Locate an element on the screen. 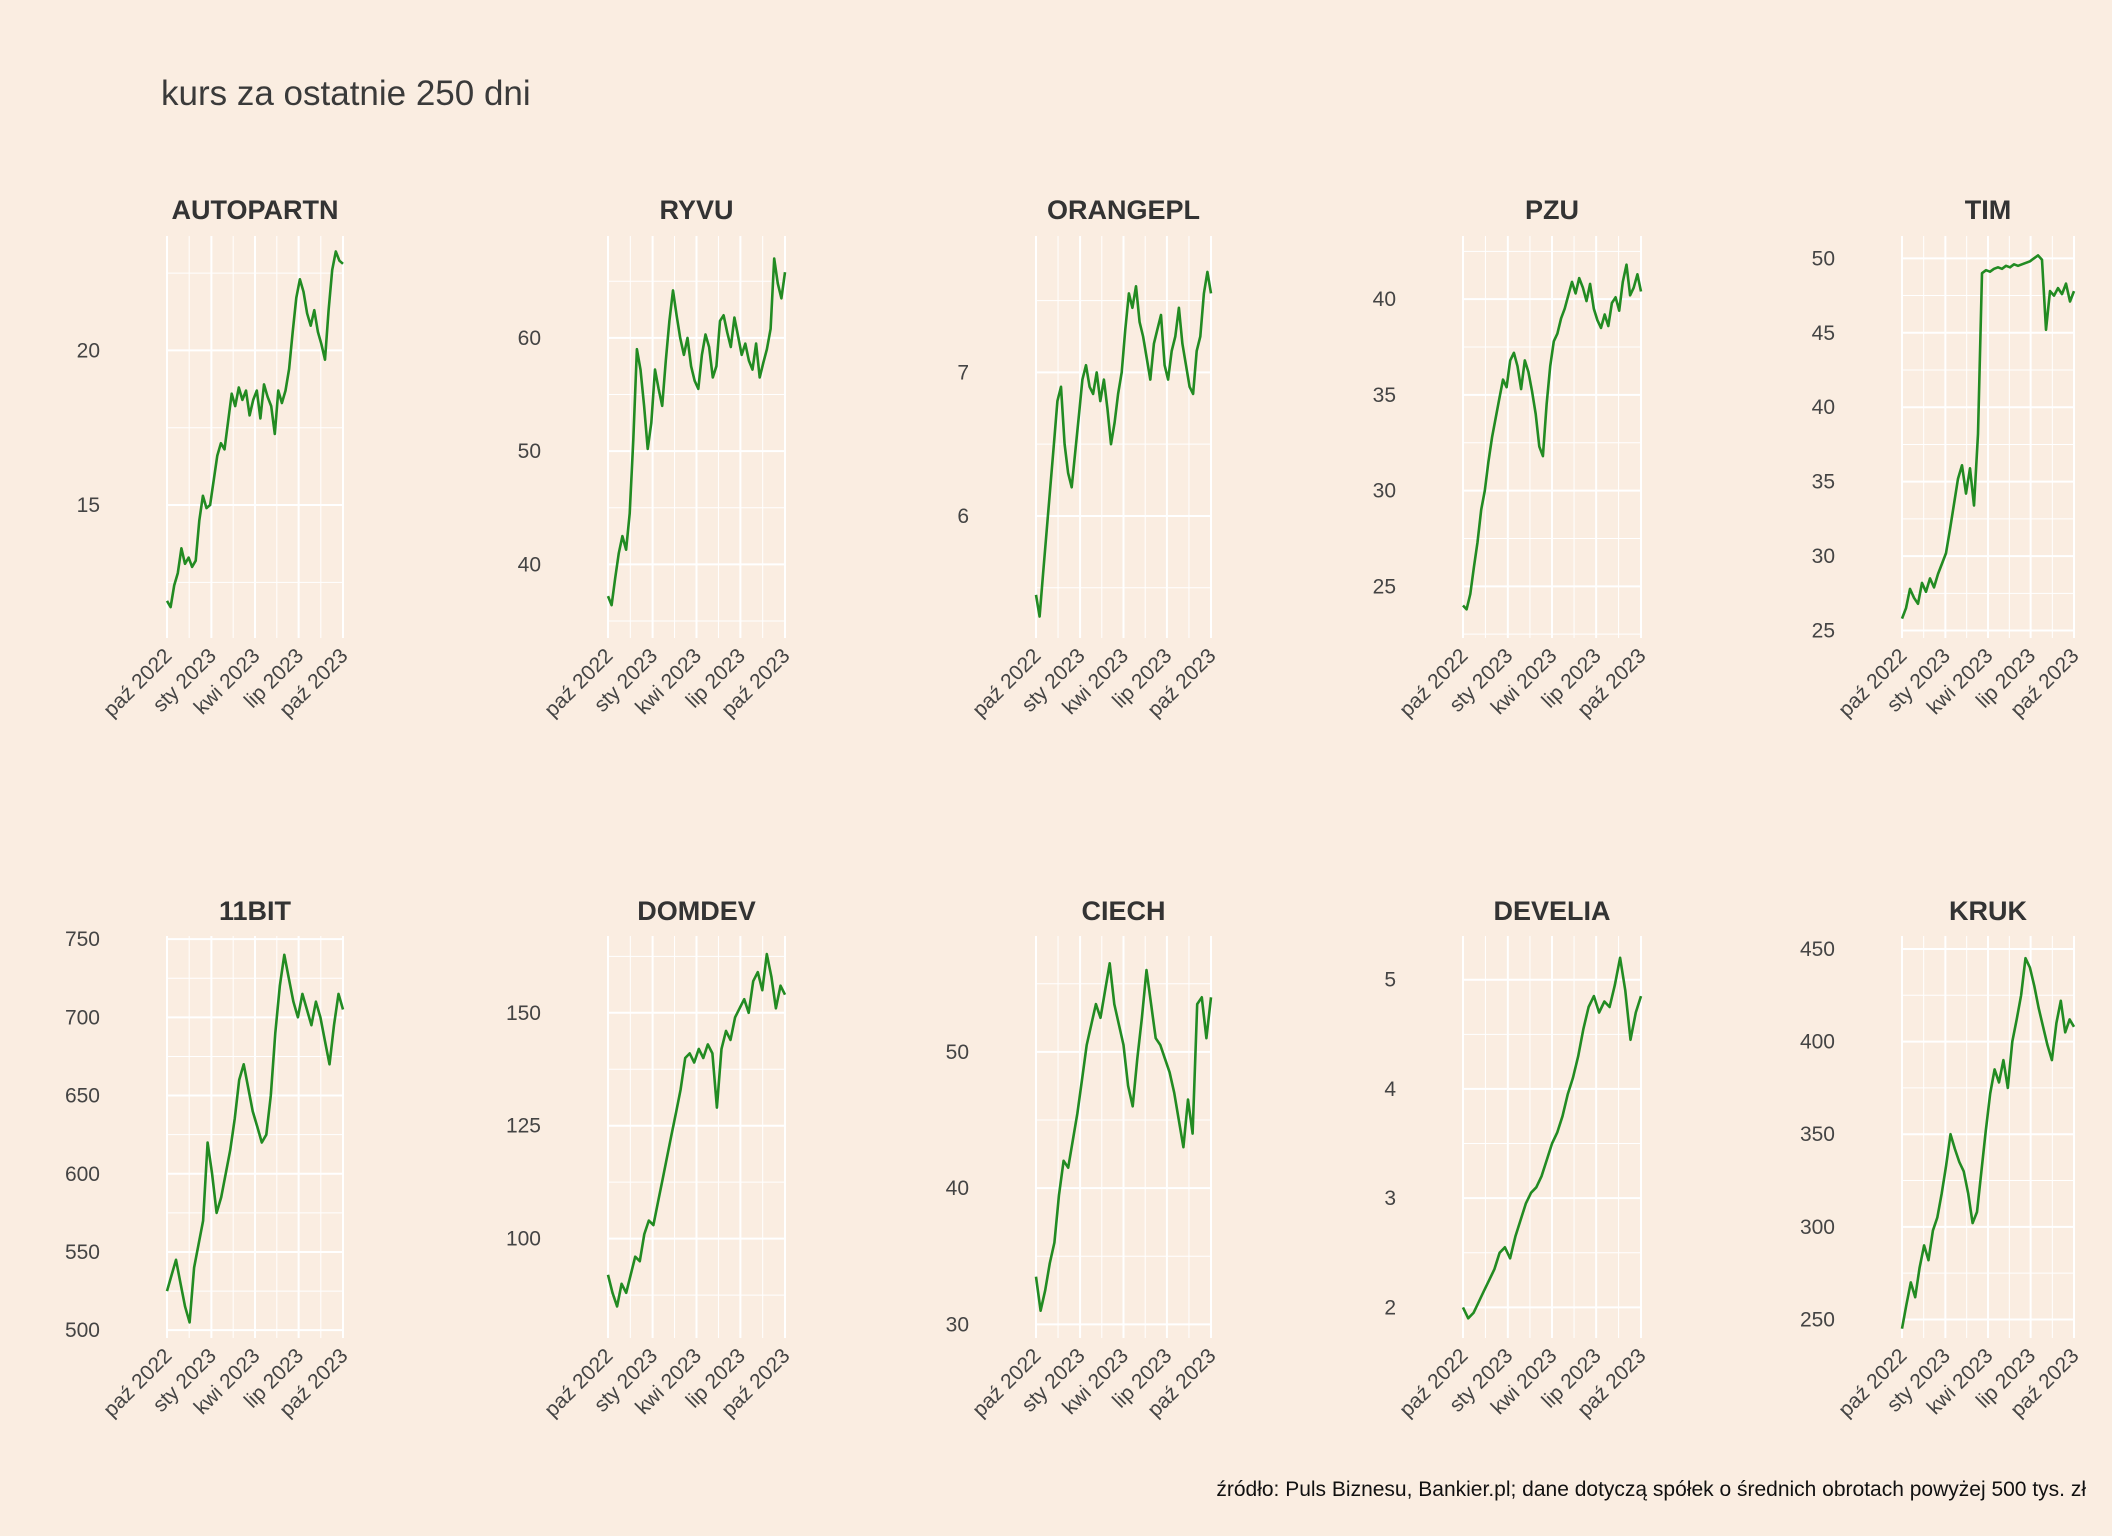 Image resolution: width=2112 pixels, height=1536 pixels. y-tick-label: 300 is located at coordinates (1817, 1227).